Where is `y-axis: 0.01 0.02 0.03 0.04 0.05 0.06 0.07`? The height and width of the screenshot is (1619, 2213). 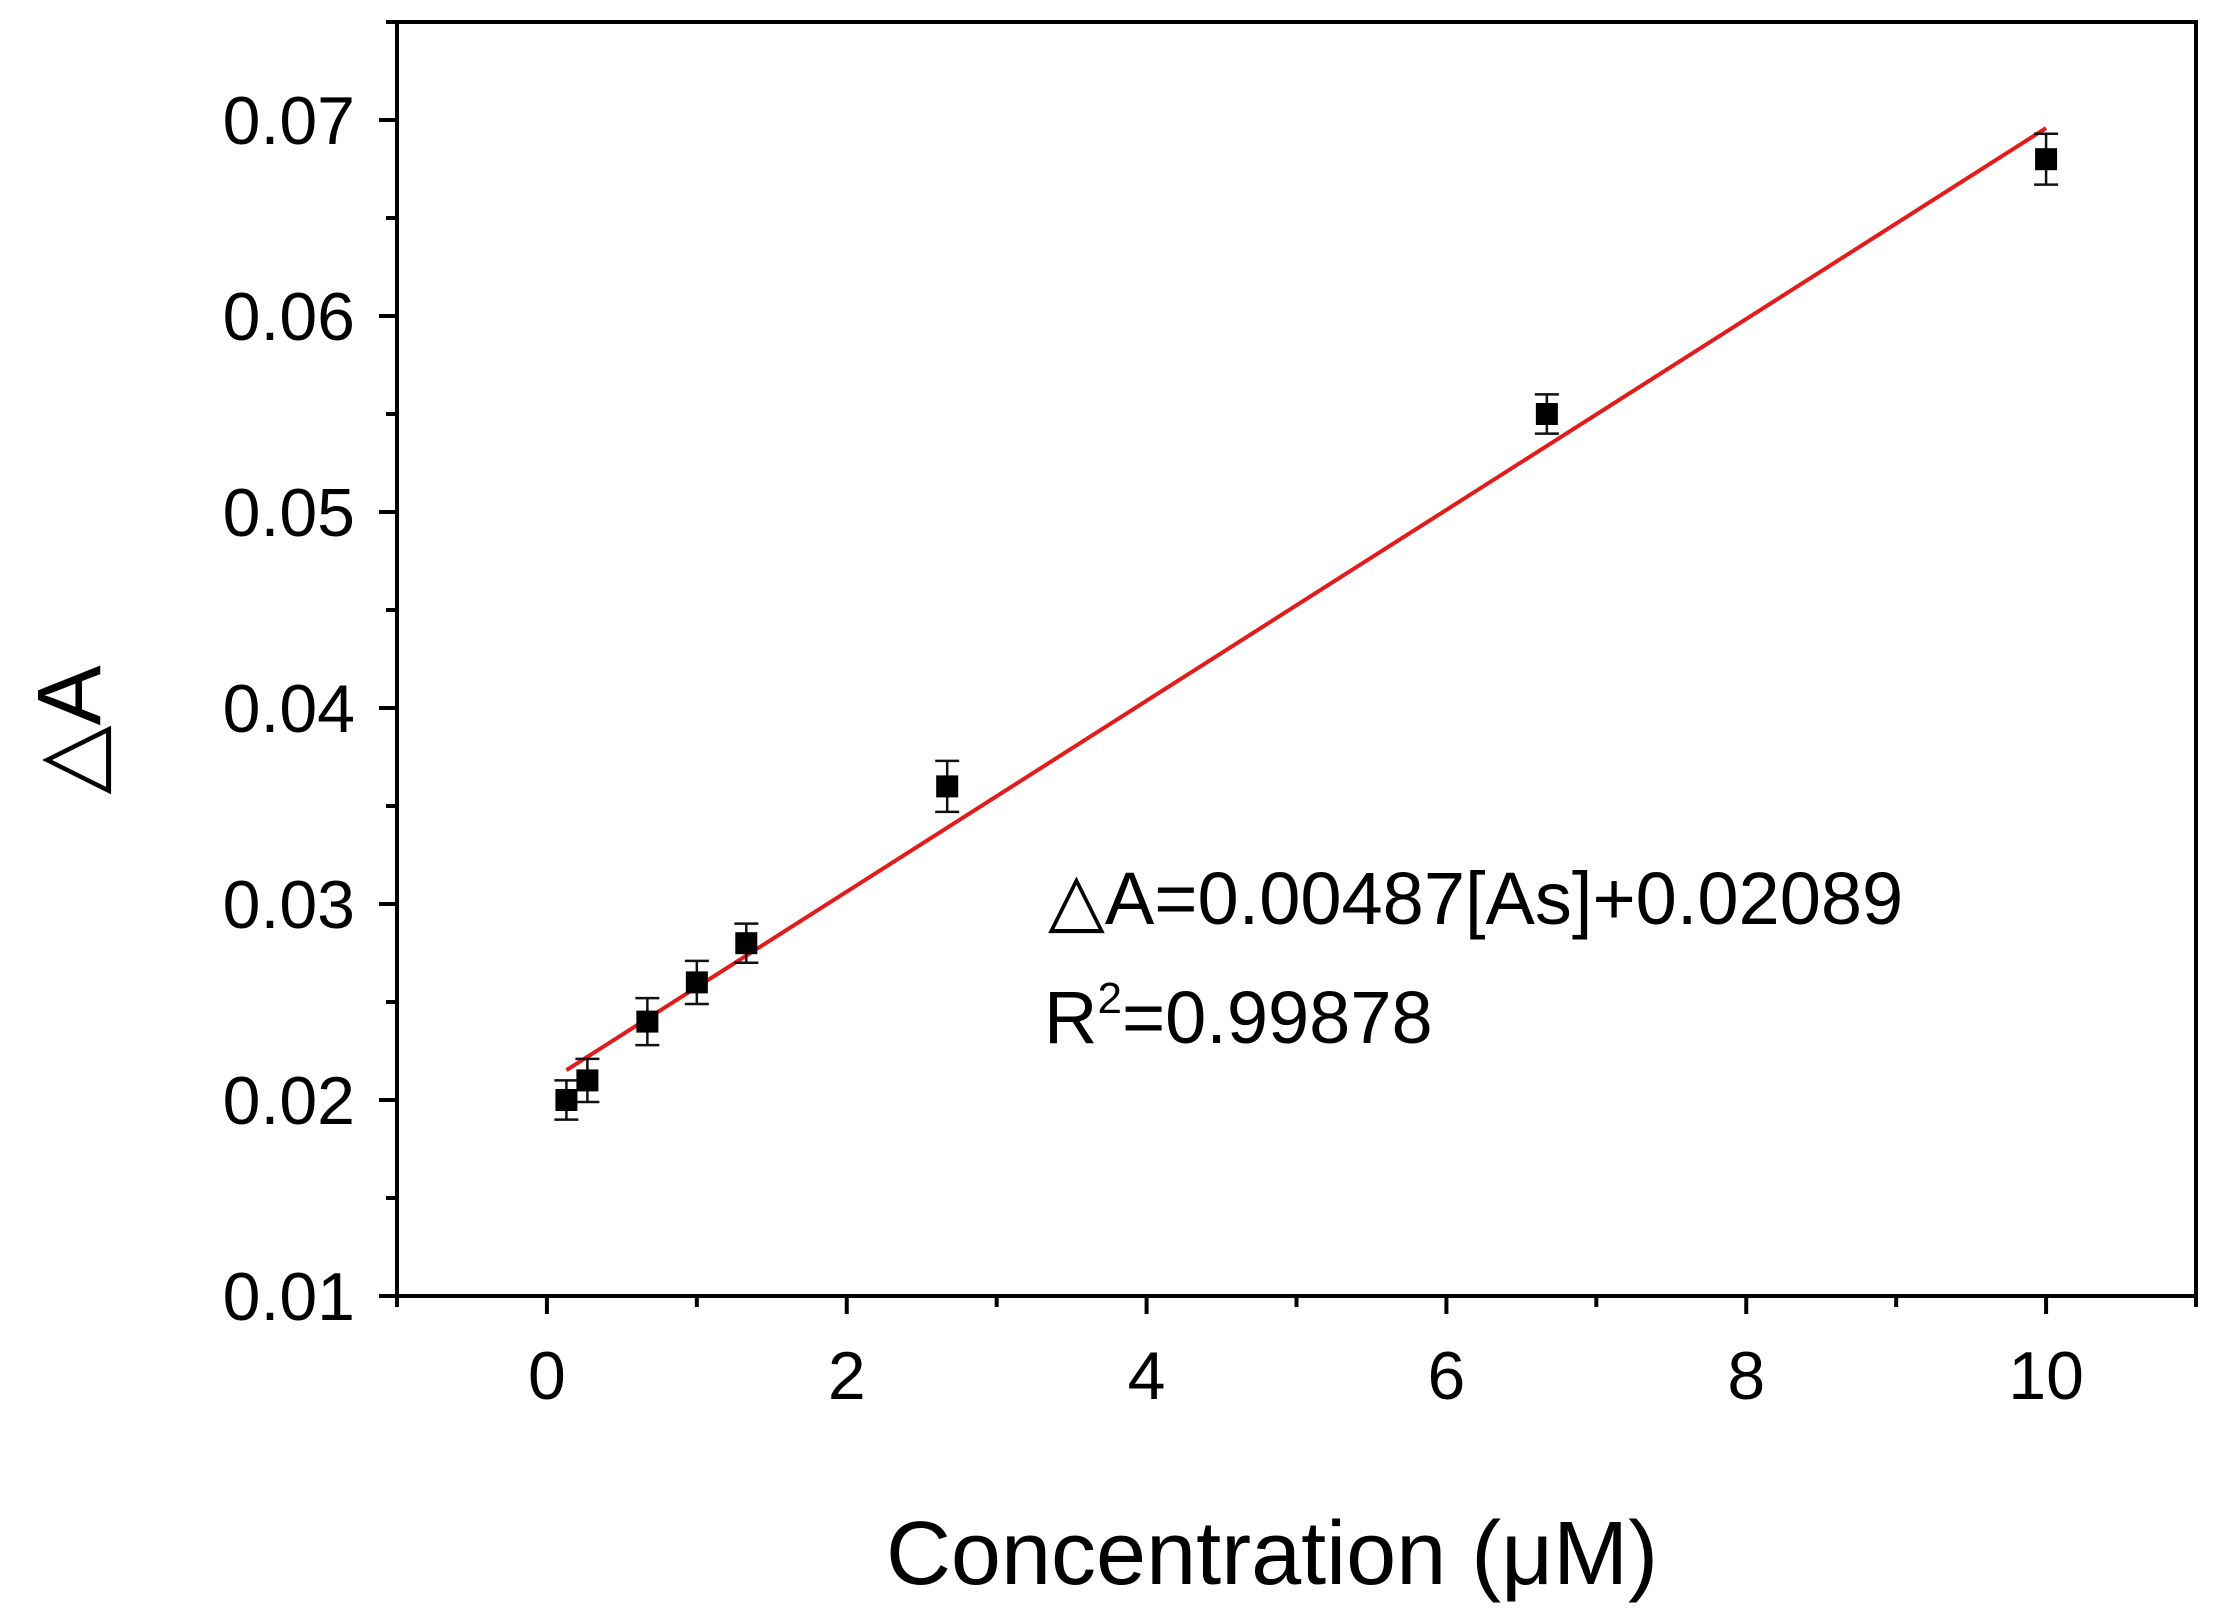
y-axis: 0.01 0.02 0.03 0.04 0.05 0.06 0.07 is located at coordinates (310, 677).